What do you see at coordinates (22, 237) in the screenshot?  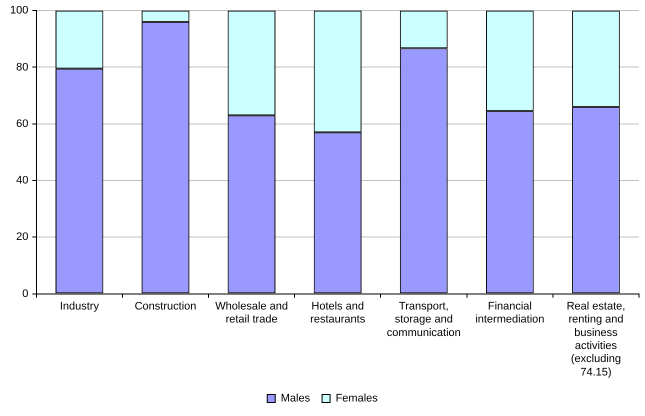 I see `y-tick-label: 20` at bounding box center [22, 237].